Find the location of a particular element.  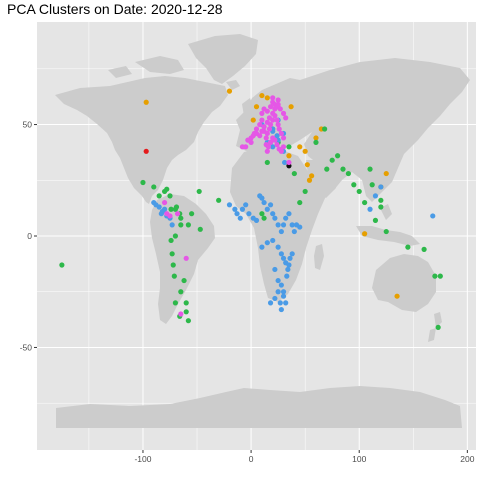

y-tick-label: -50 is located at coordinates (26, 347).